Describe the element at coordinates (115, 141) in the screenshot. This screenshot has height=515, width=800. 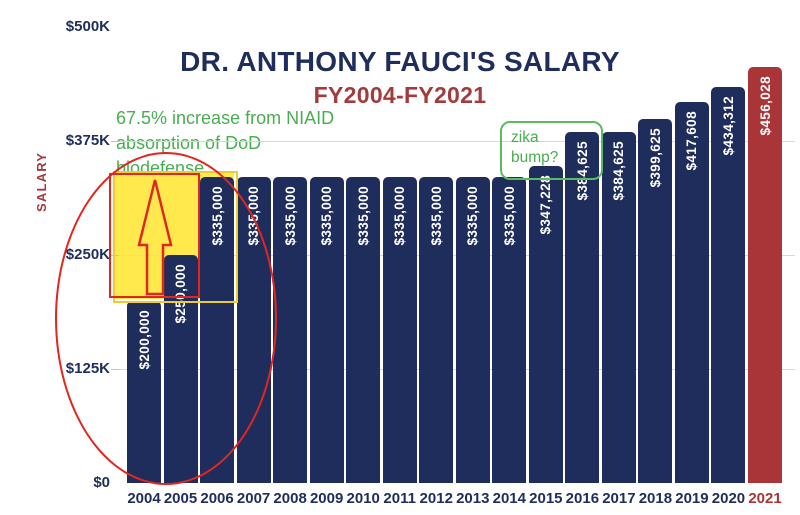
I see `ytick-mark-$375K` at that location.